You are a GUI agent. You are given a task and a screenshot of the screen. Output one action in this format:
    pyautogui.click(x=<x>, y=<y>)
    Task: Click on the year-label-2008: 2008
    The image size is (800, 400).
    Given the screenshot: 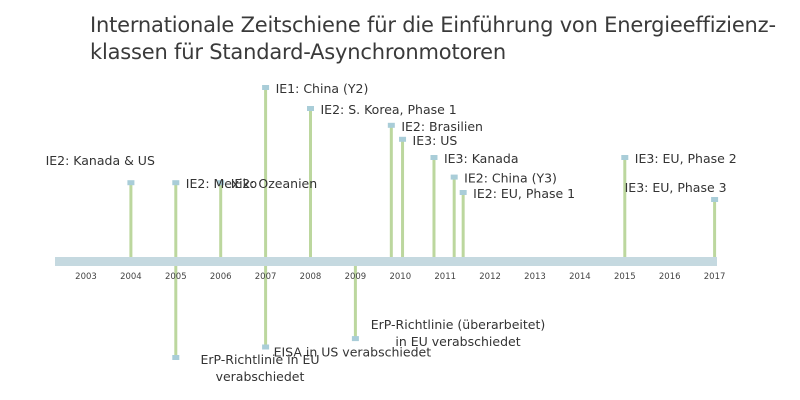 What is the action you would take?
    pyautogui.click(x=311, y=277)
    